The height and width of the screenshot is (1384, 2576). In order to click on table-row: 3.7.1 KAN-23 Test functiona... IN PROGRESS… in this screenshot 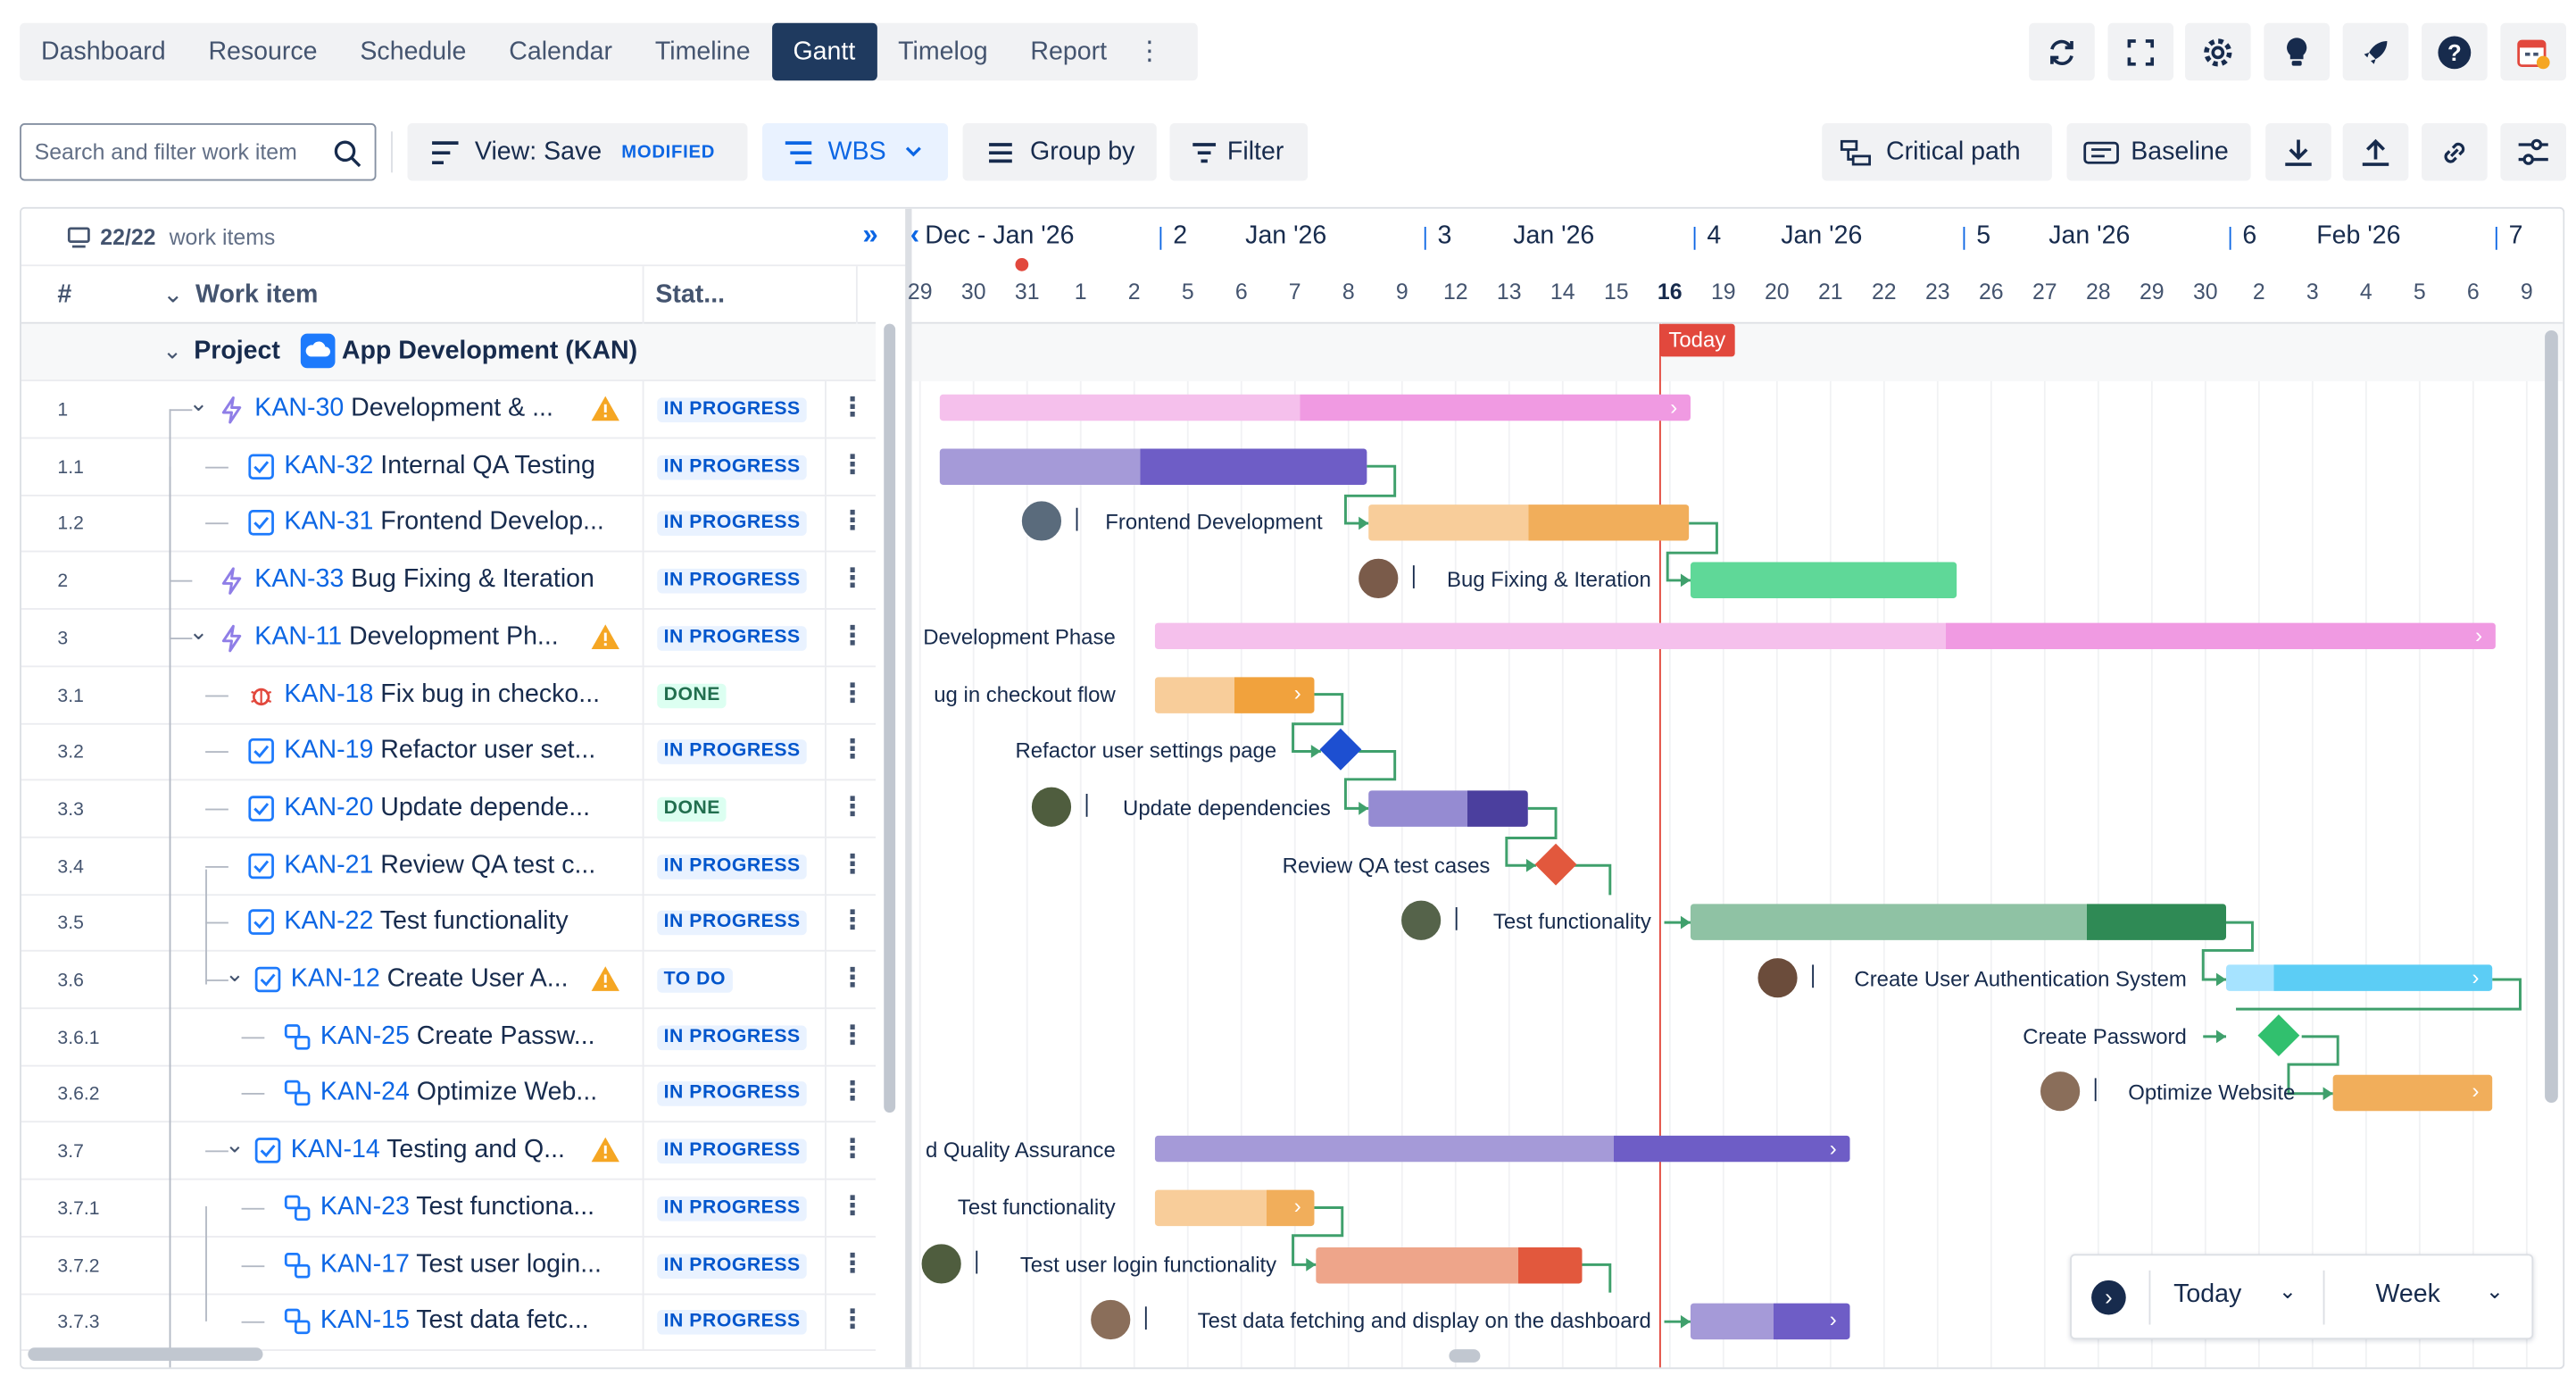, I will do `click(449, 1209)`.